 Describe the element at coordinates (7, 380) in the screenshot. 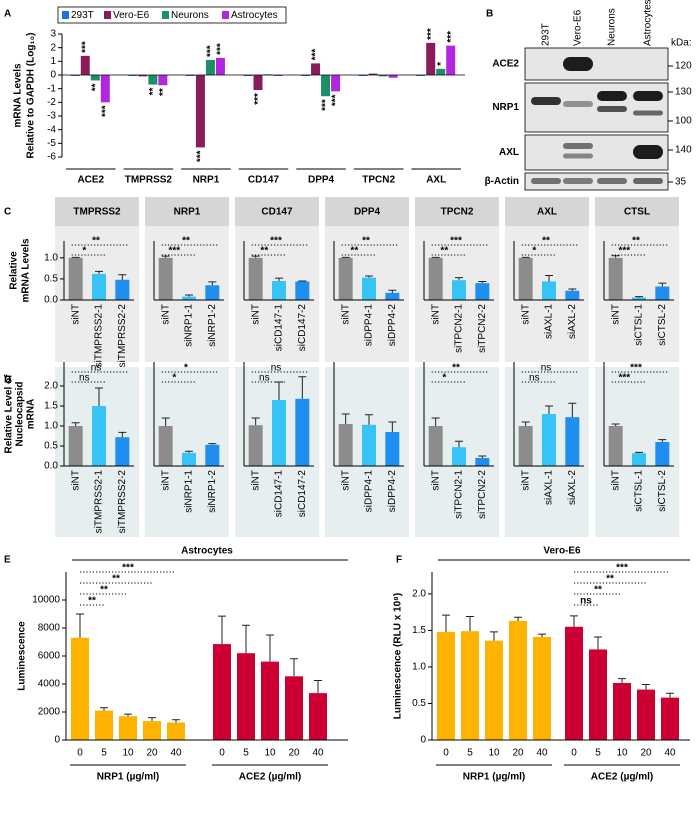

I see `panel-letter: D` at that location.